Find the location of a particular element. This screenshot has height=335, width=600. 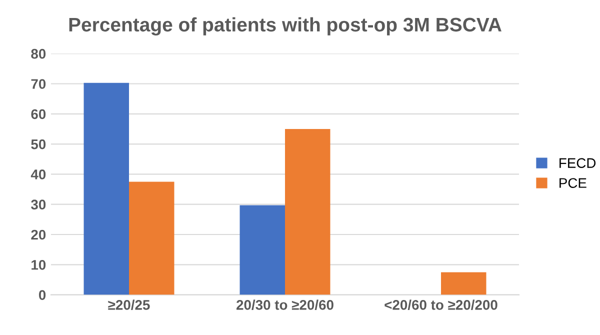

y-tick-label: 30 is located at coordinates (38, 205).